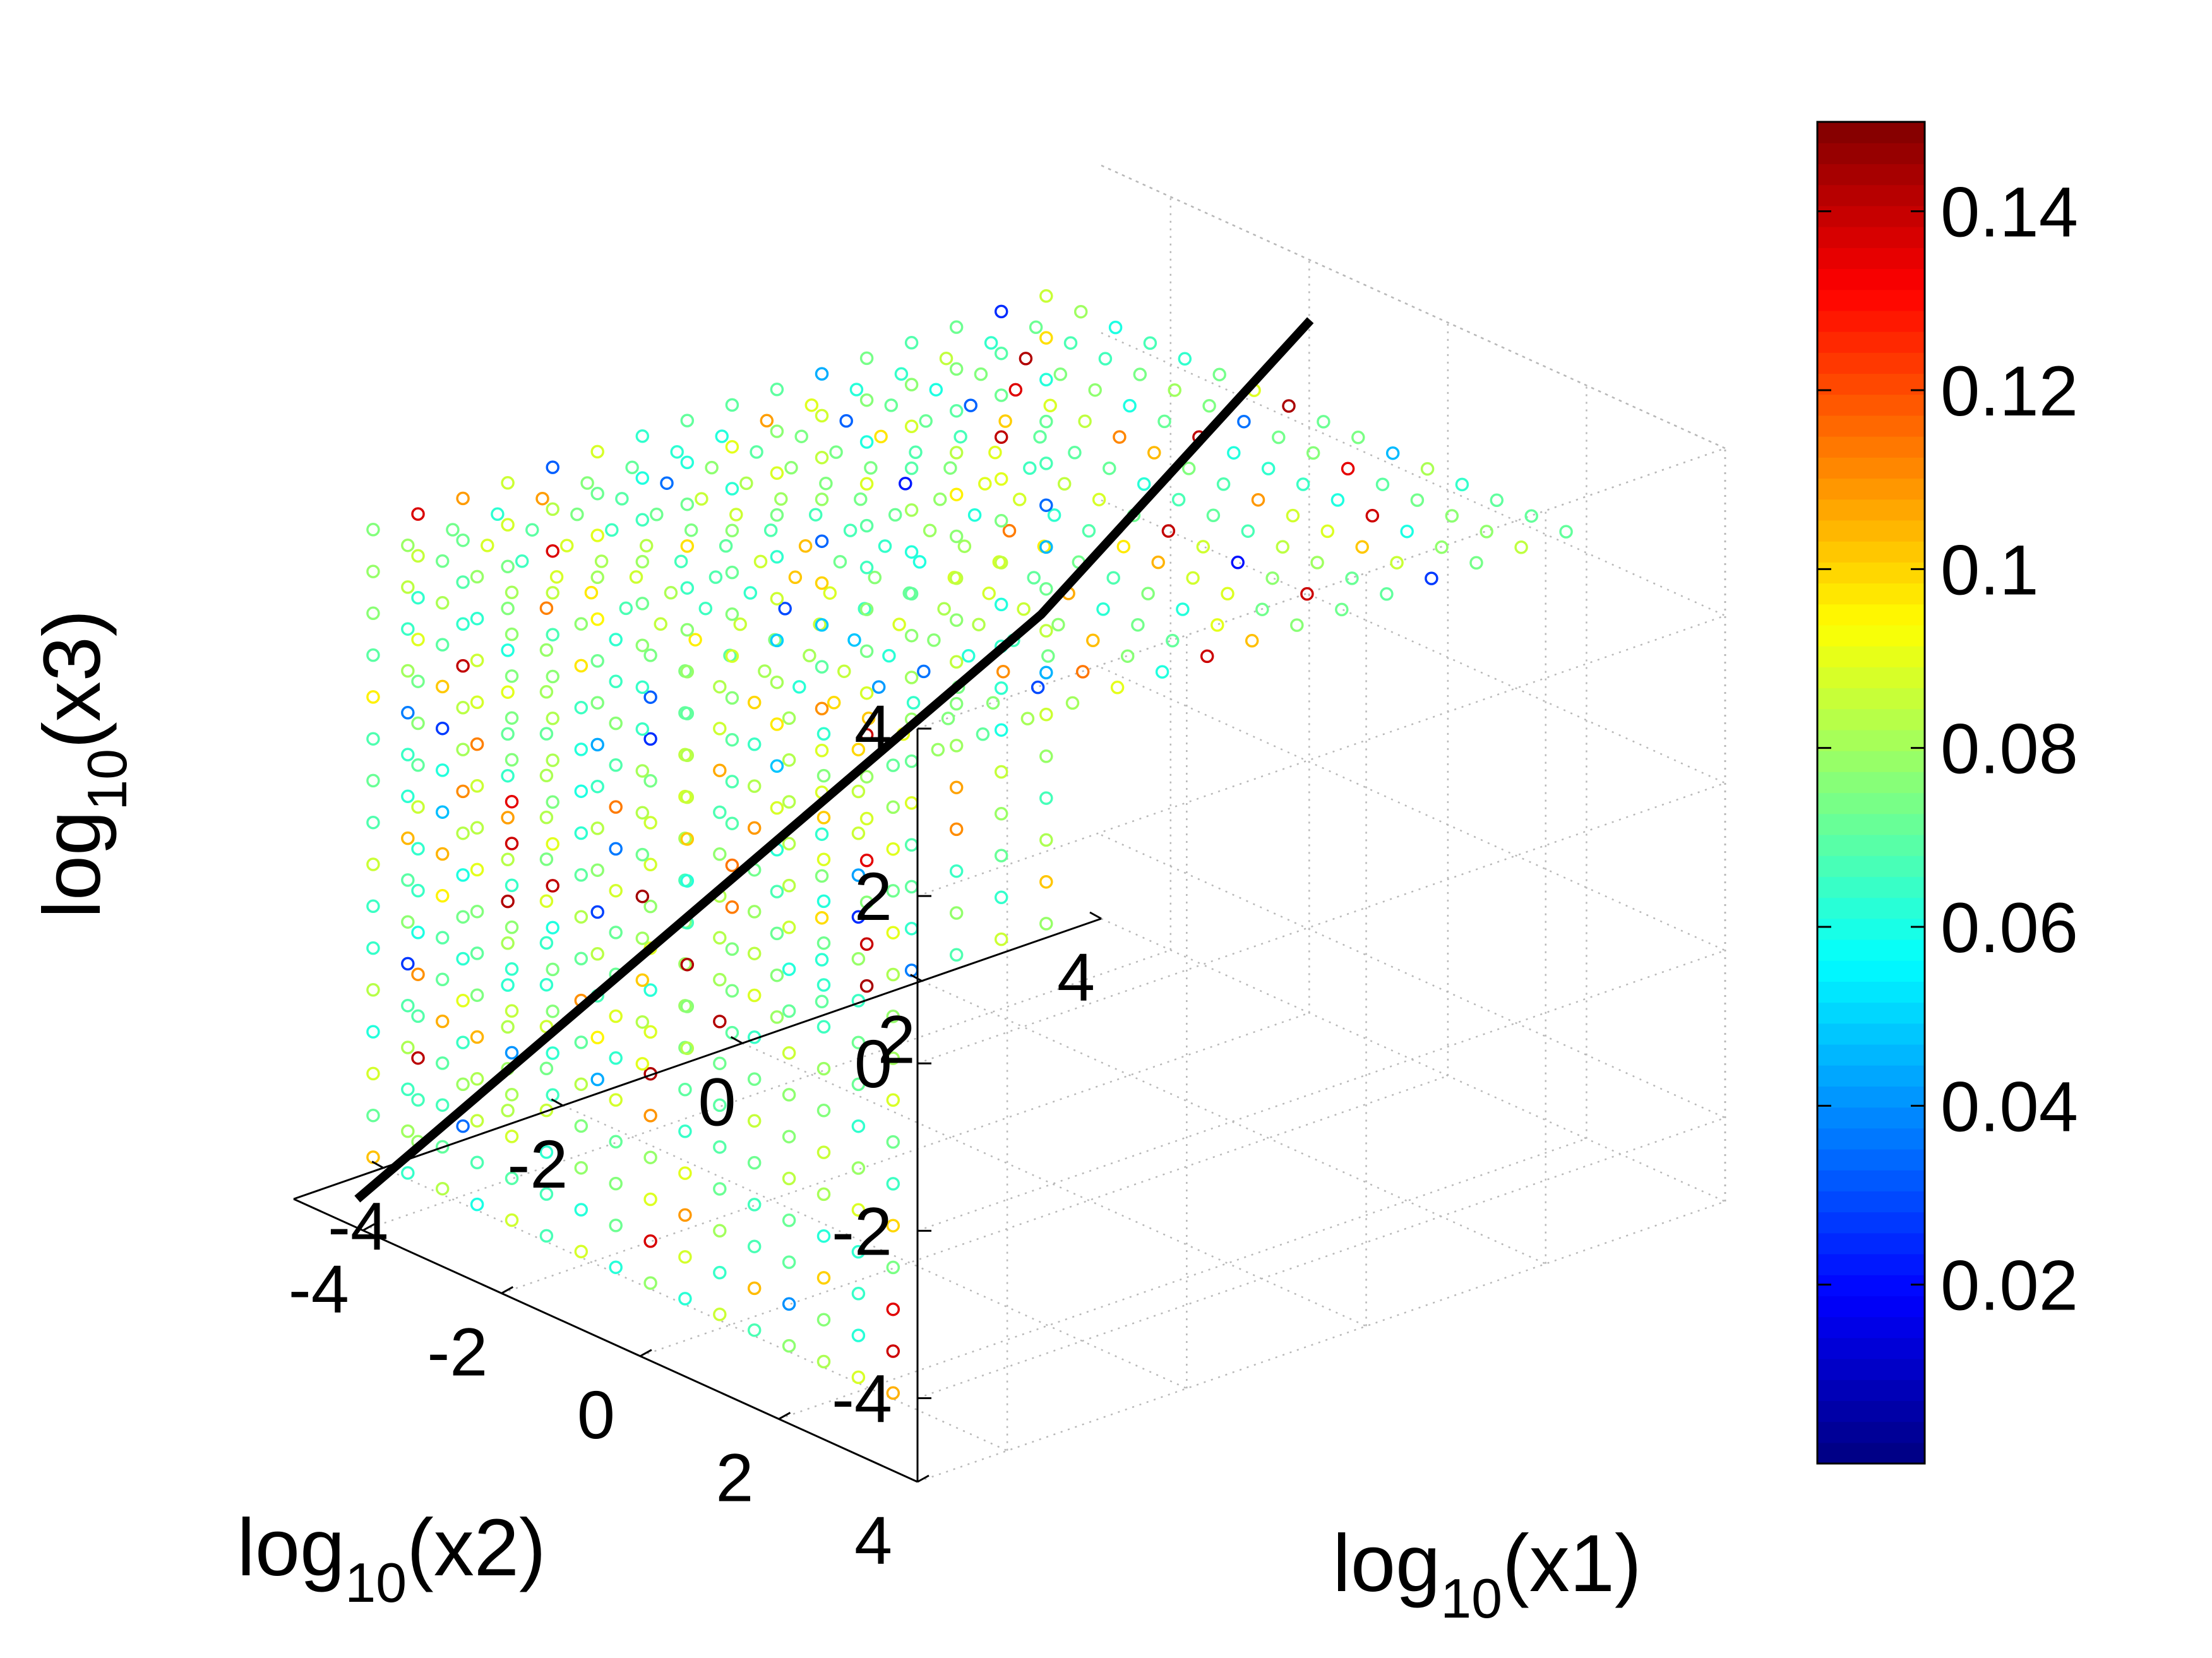  What do you see at coordinates (873, 729) in the screenshot?
I see `z-tick-label: 4` at bounding box center [873, 729].